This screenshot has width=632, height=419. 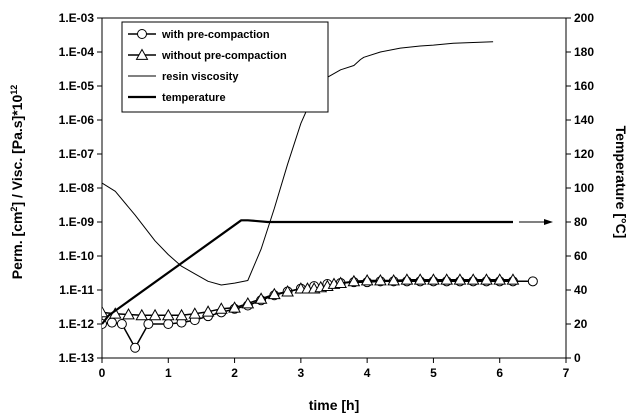 What do you see at coordinates (584, 86) in the screenshot?
I see `y-right-tick-label: 160` at bounding box center [584, 86].